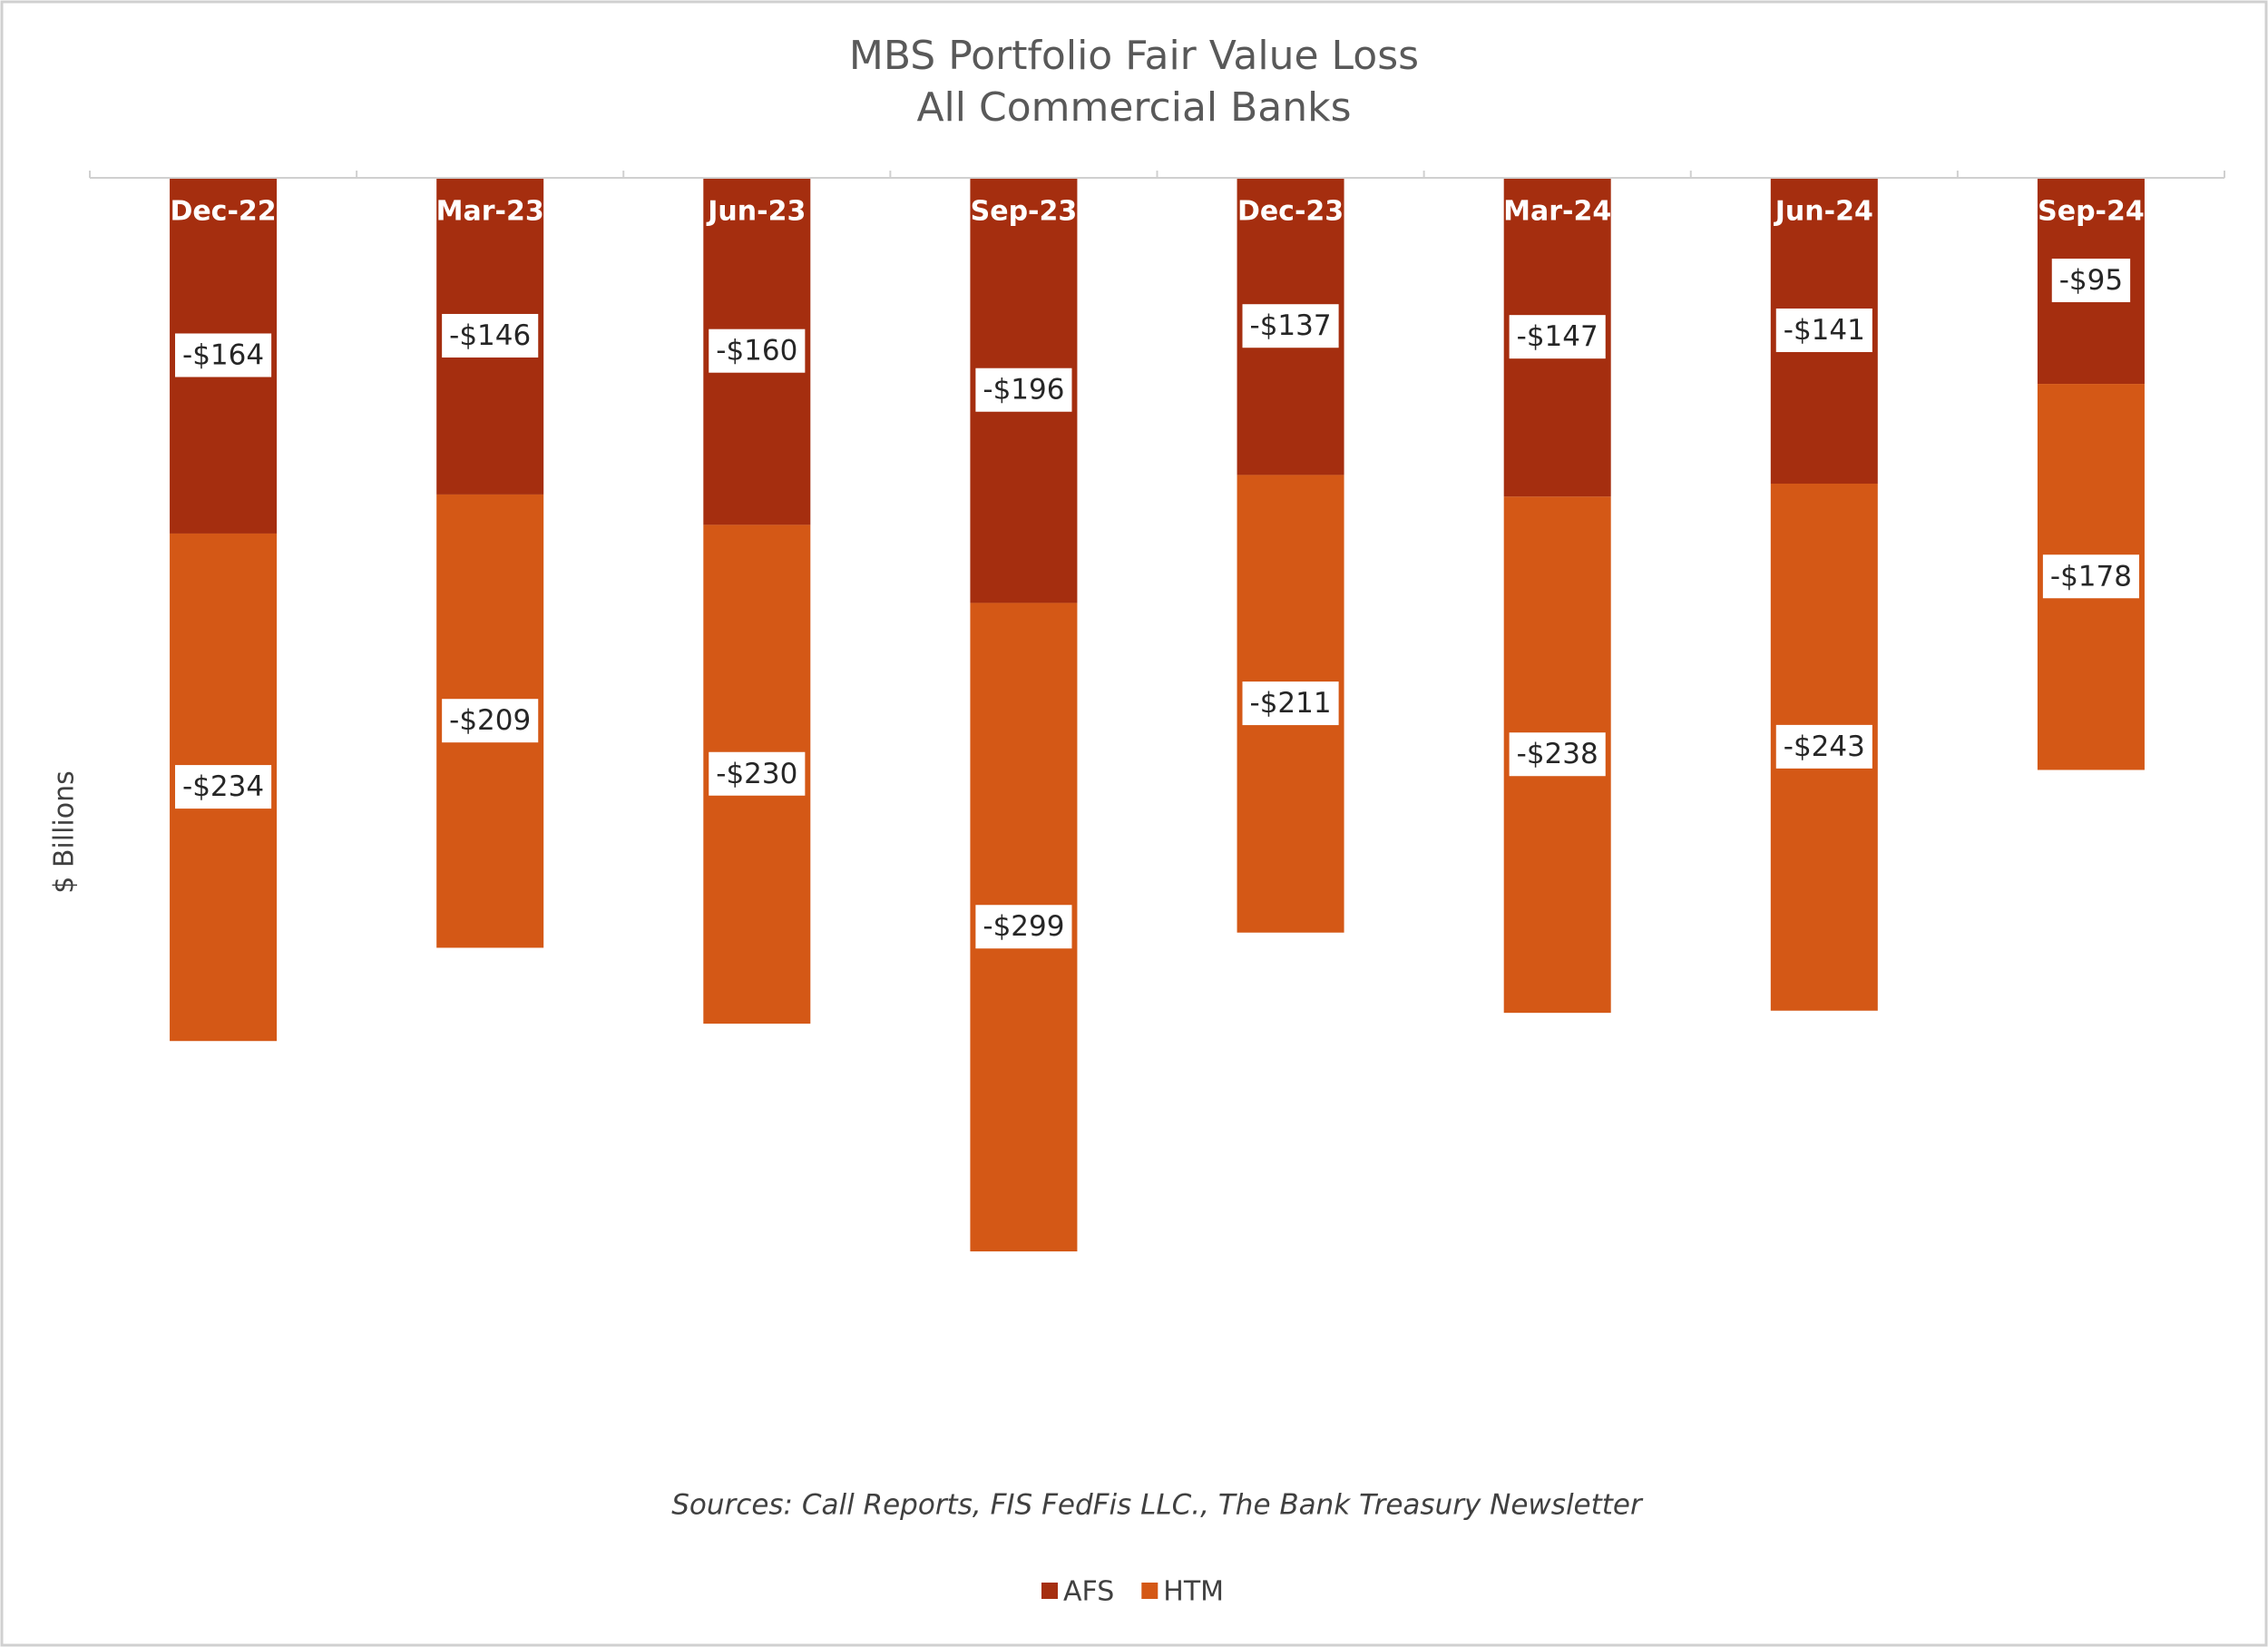 The image size is (2268, 1647). Describe the element at coordinates (1557, 212) in the screenshot. I see `category-label: Mar-24` at that location.